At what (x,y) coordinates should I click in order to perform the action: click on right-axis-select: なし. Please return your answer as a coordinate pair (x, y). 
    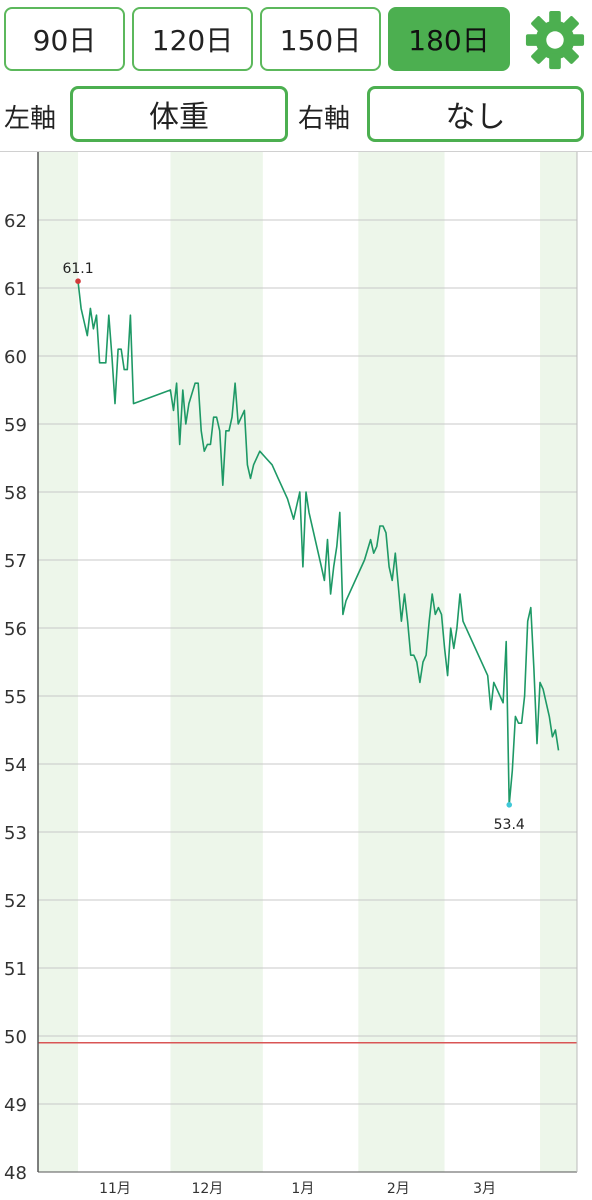
    Looking at the image, I should click on (475, 114).